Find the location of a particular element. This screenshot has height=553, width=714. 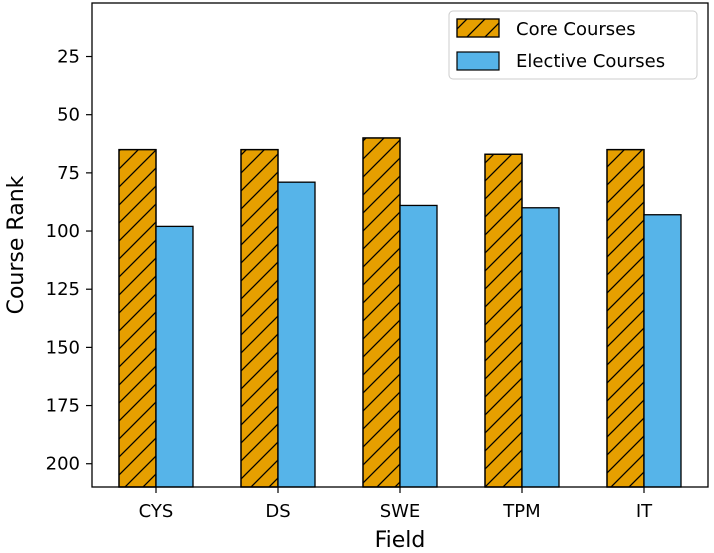

x-axis-ticks: CYS DS SWE TPM IT is located at coordinates (396, 504).